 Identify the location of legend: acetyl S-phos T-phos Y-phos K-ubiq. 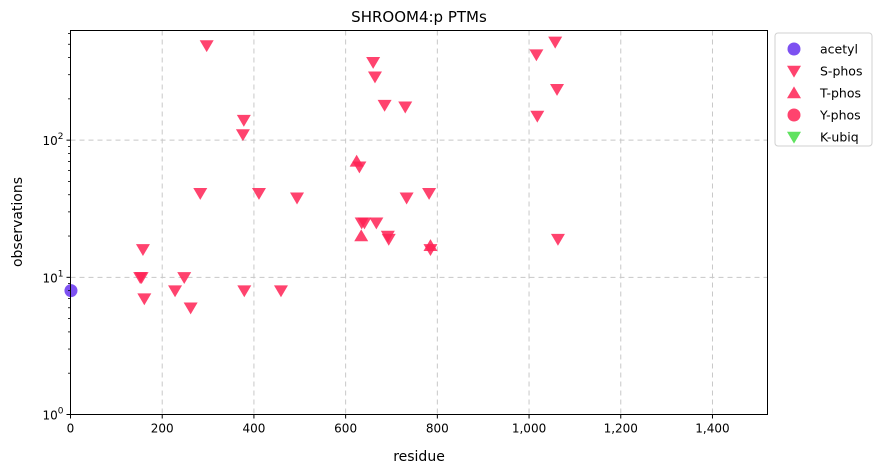
(823, 89).